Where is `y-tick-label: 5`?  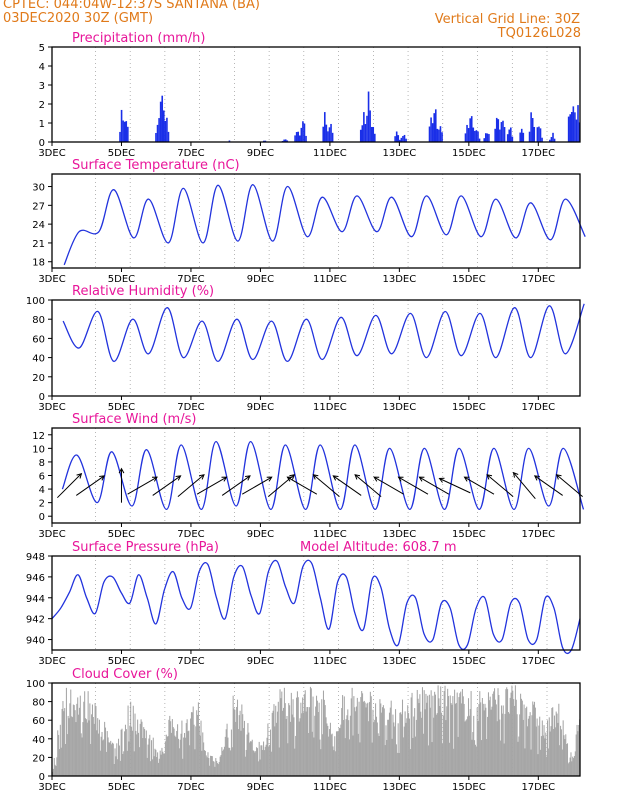
y-tick-label: 5 is located at coordinates (42, 48).